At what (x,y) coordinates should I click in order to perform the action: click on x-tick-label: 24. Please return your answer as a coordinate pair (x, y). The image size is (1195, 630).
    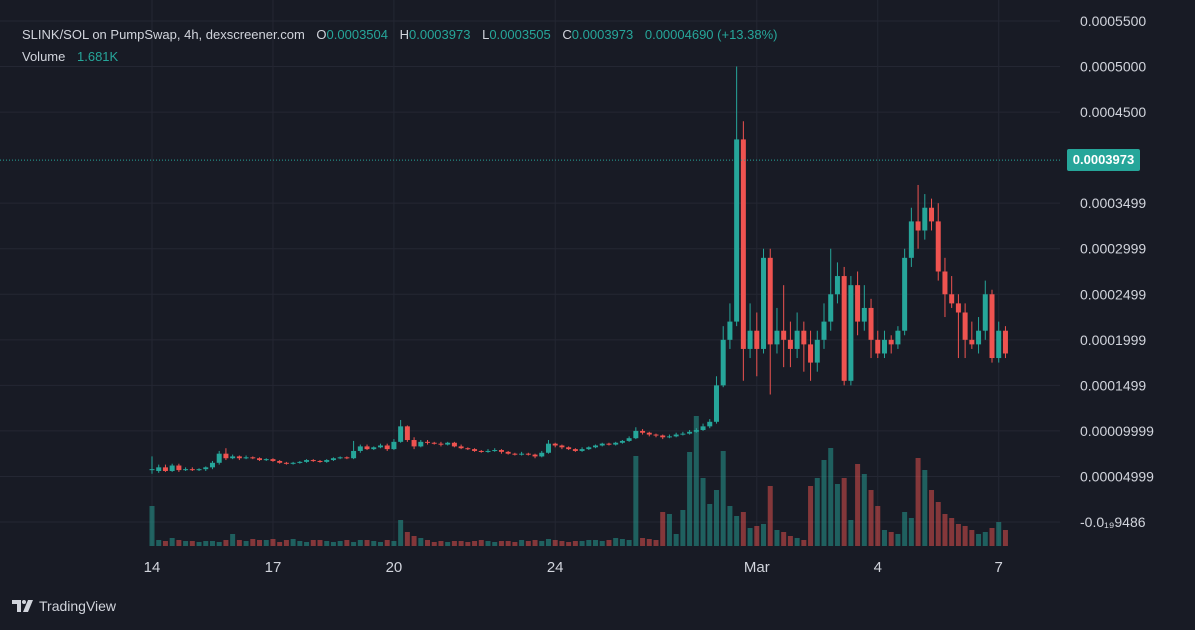
    Looking at the image, I should click on (555, 567).